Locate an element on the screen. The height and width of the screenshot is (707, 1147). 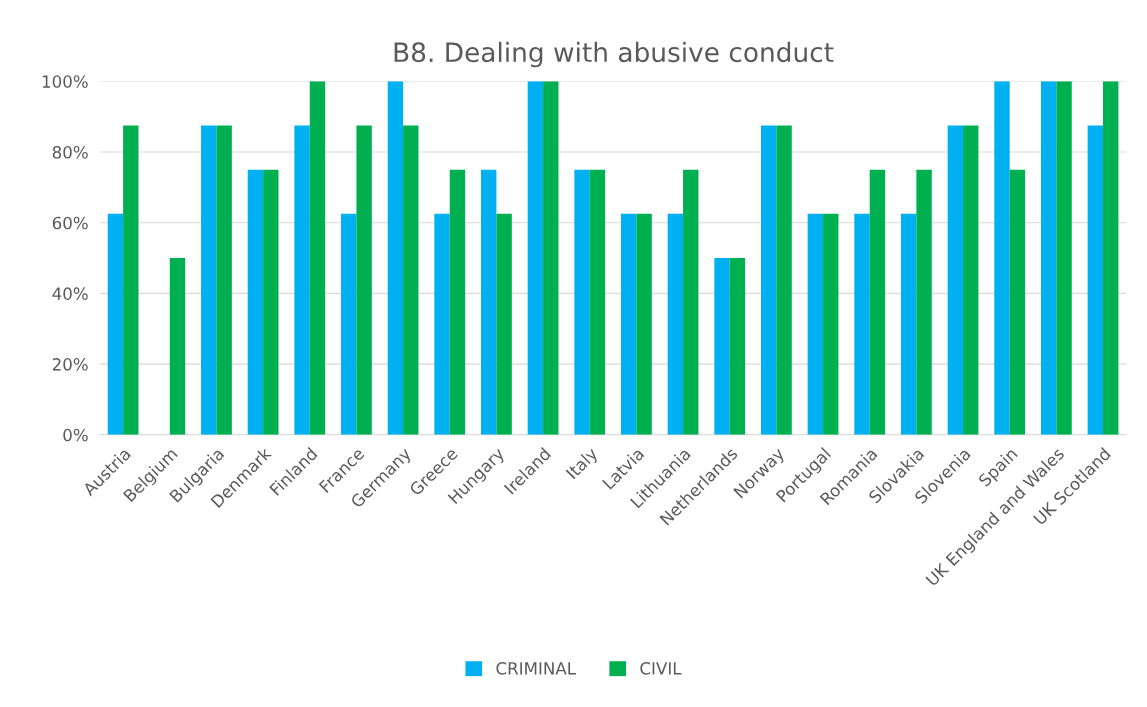
y-tick-label: 40% is located at coordinates (70, 293).